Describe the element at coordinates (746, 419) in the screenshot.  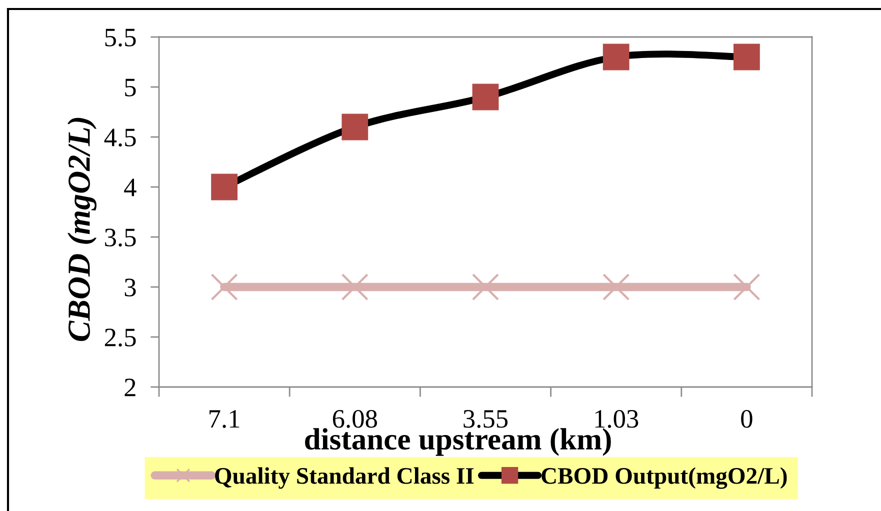
I see `x-tick-label: 0` at that location.